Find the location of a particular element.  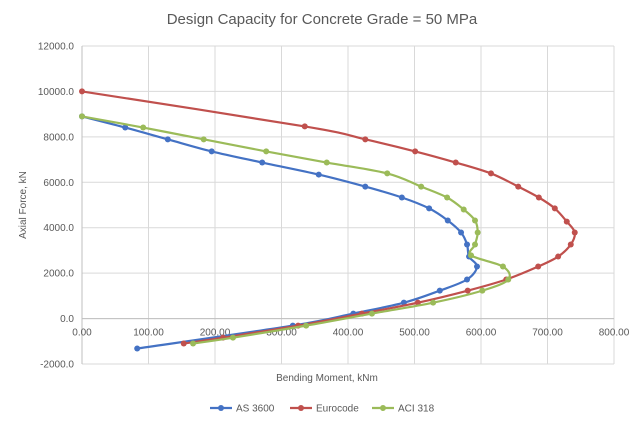

x-tick-label: 800.00 is located at coordinates (614, 333).